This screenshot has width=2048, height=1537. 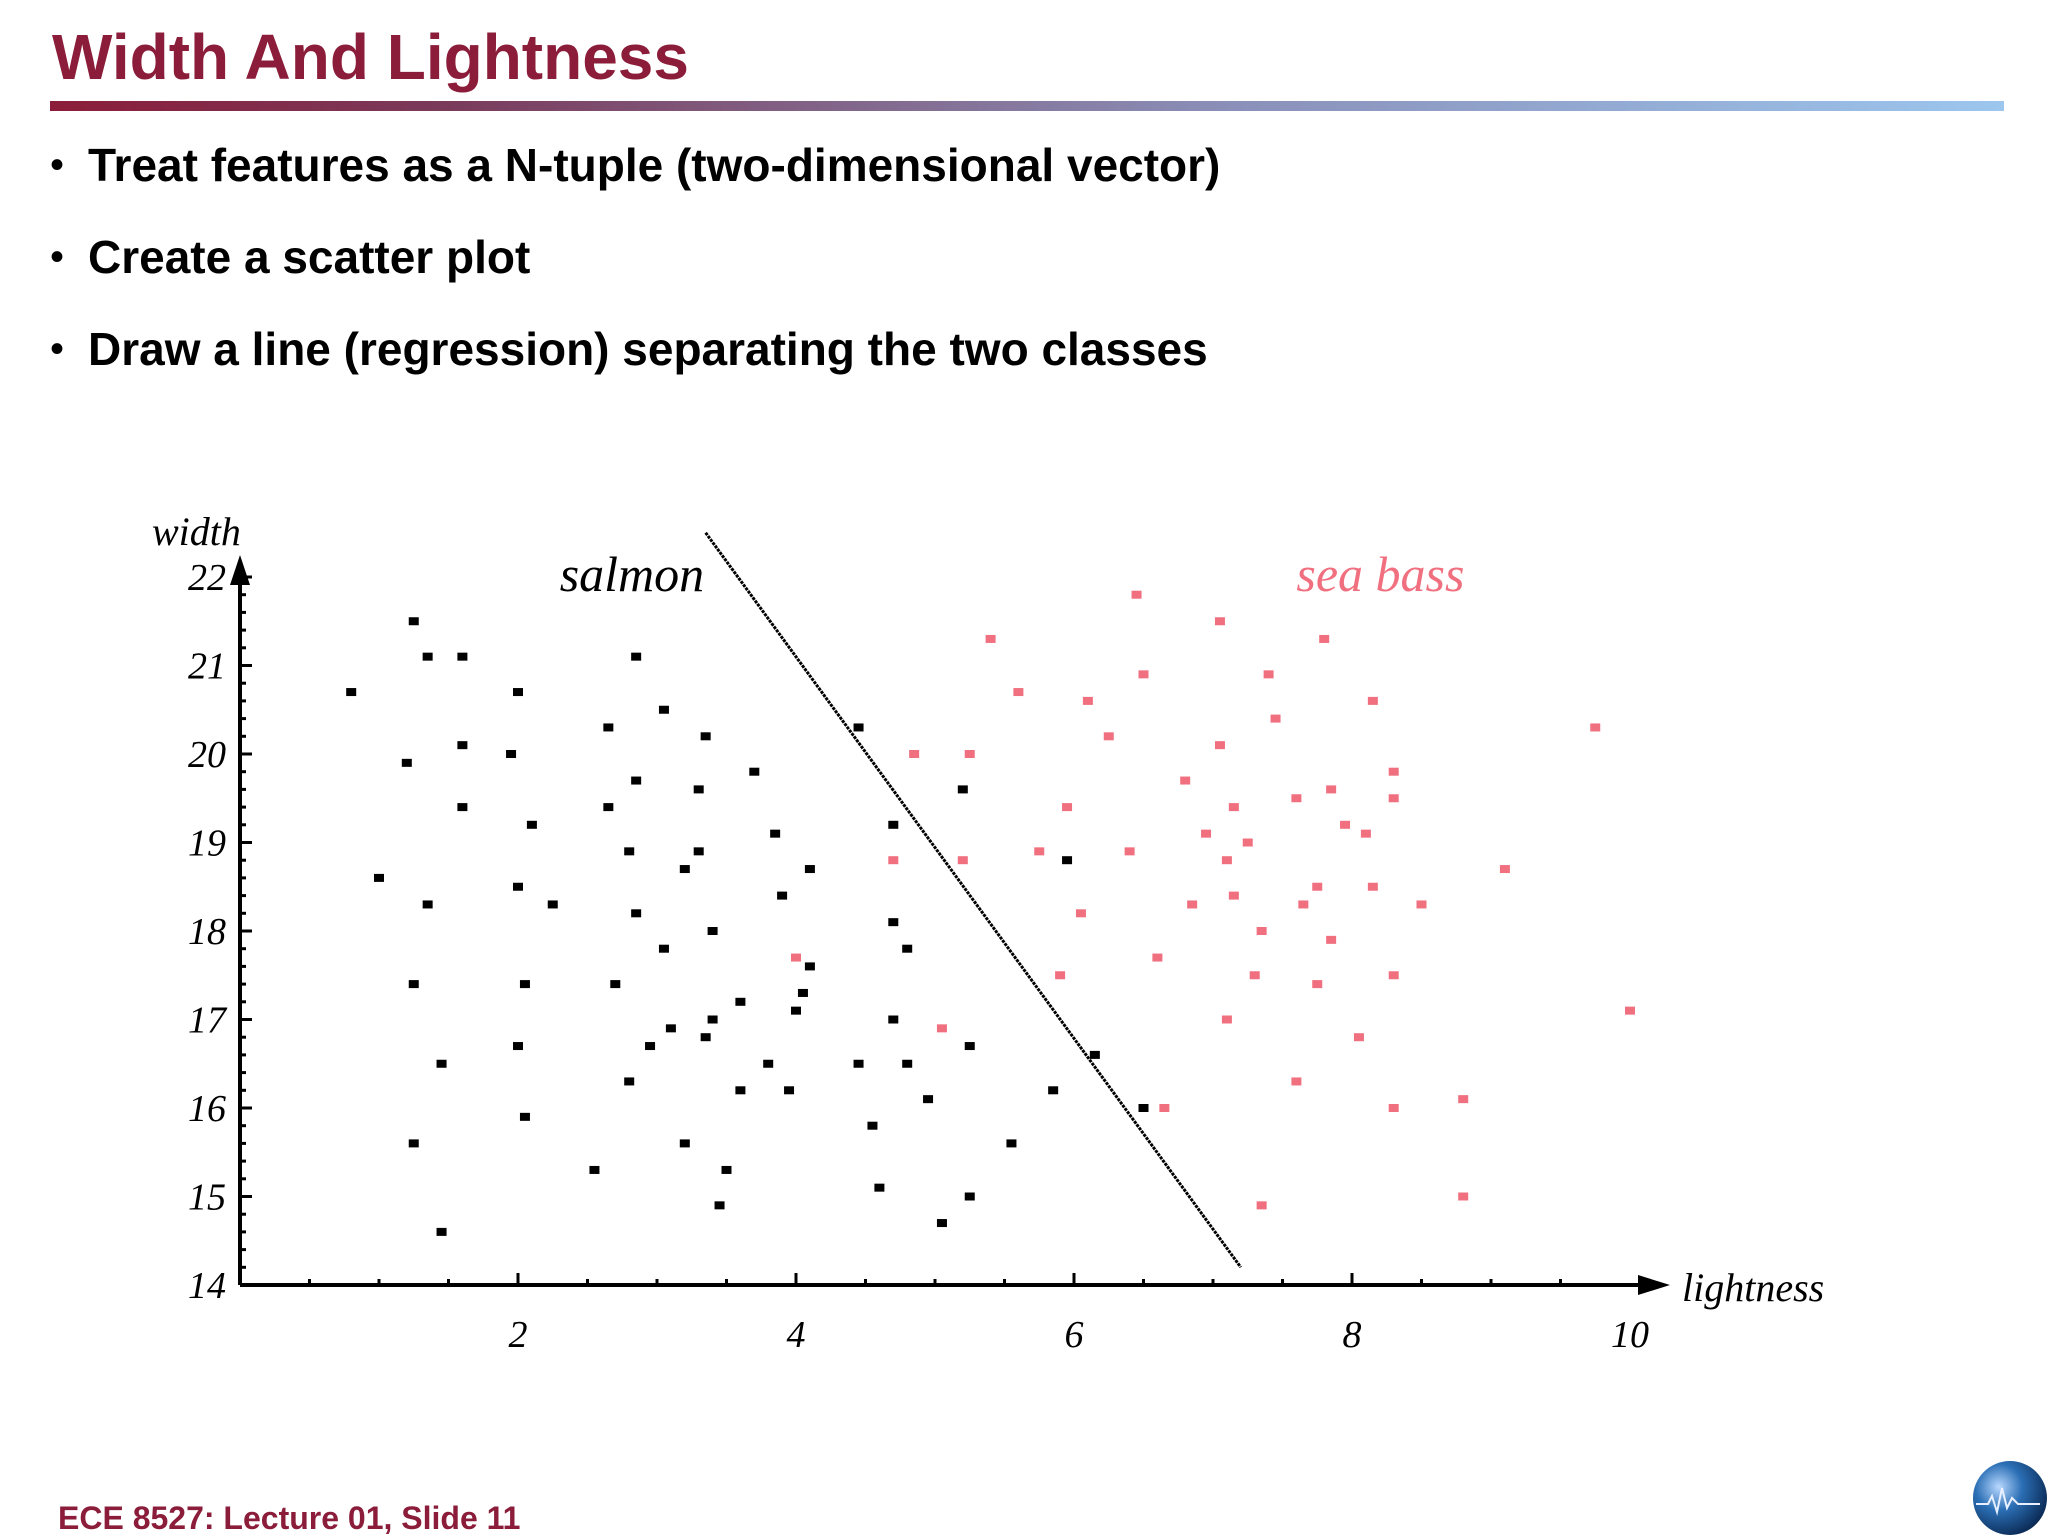 I want to click on y-tick-labels: 14 15 16 17 18 19 20 21 22, so click(x=208, y=932).